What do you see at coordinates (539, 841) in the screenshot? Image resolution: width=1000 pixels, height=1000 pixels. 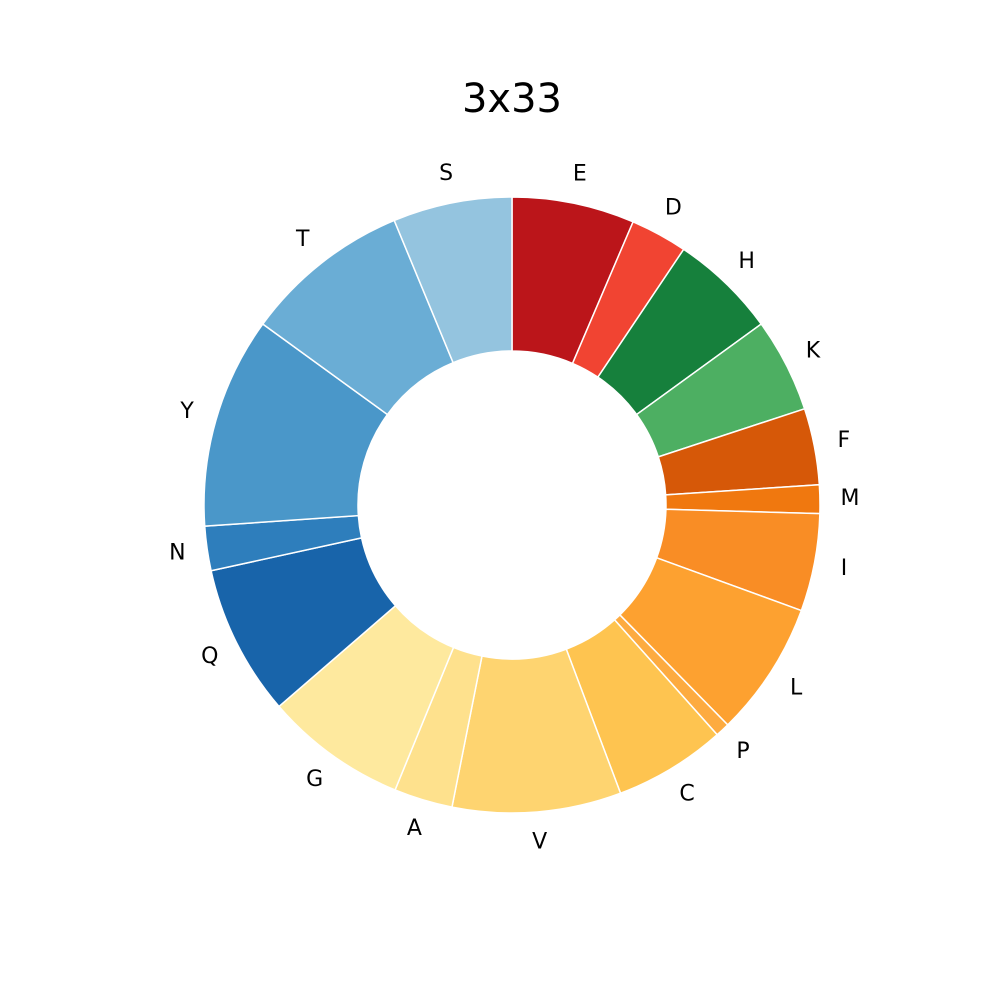 I see `slice-label-v: V` at bounding box center [539, 841].